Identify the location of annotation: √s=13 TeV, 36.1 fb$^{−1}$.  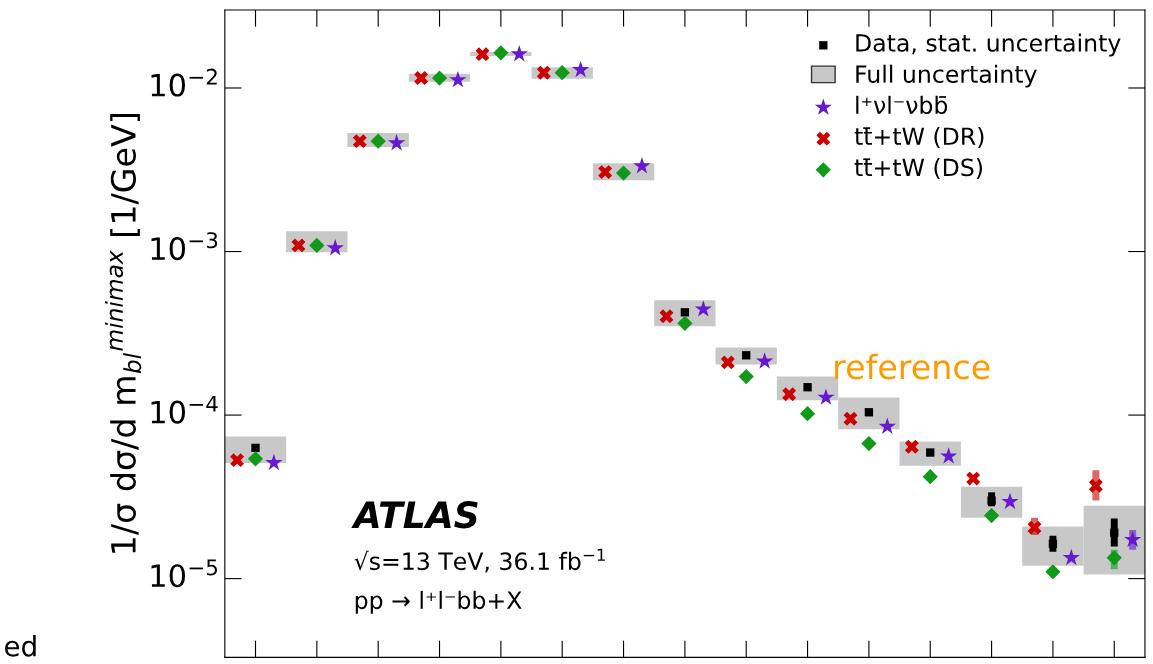
(479, 560).